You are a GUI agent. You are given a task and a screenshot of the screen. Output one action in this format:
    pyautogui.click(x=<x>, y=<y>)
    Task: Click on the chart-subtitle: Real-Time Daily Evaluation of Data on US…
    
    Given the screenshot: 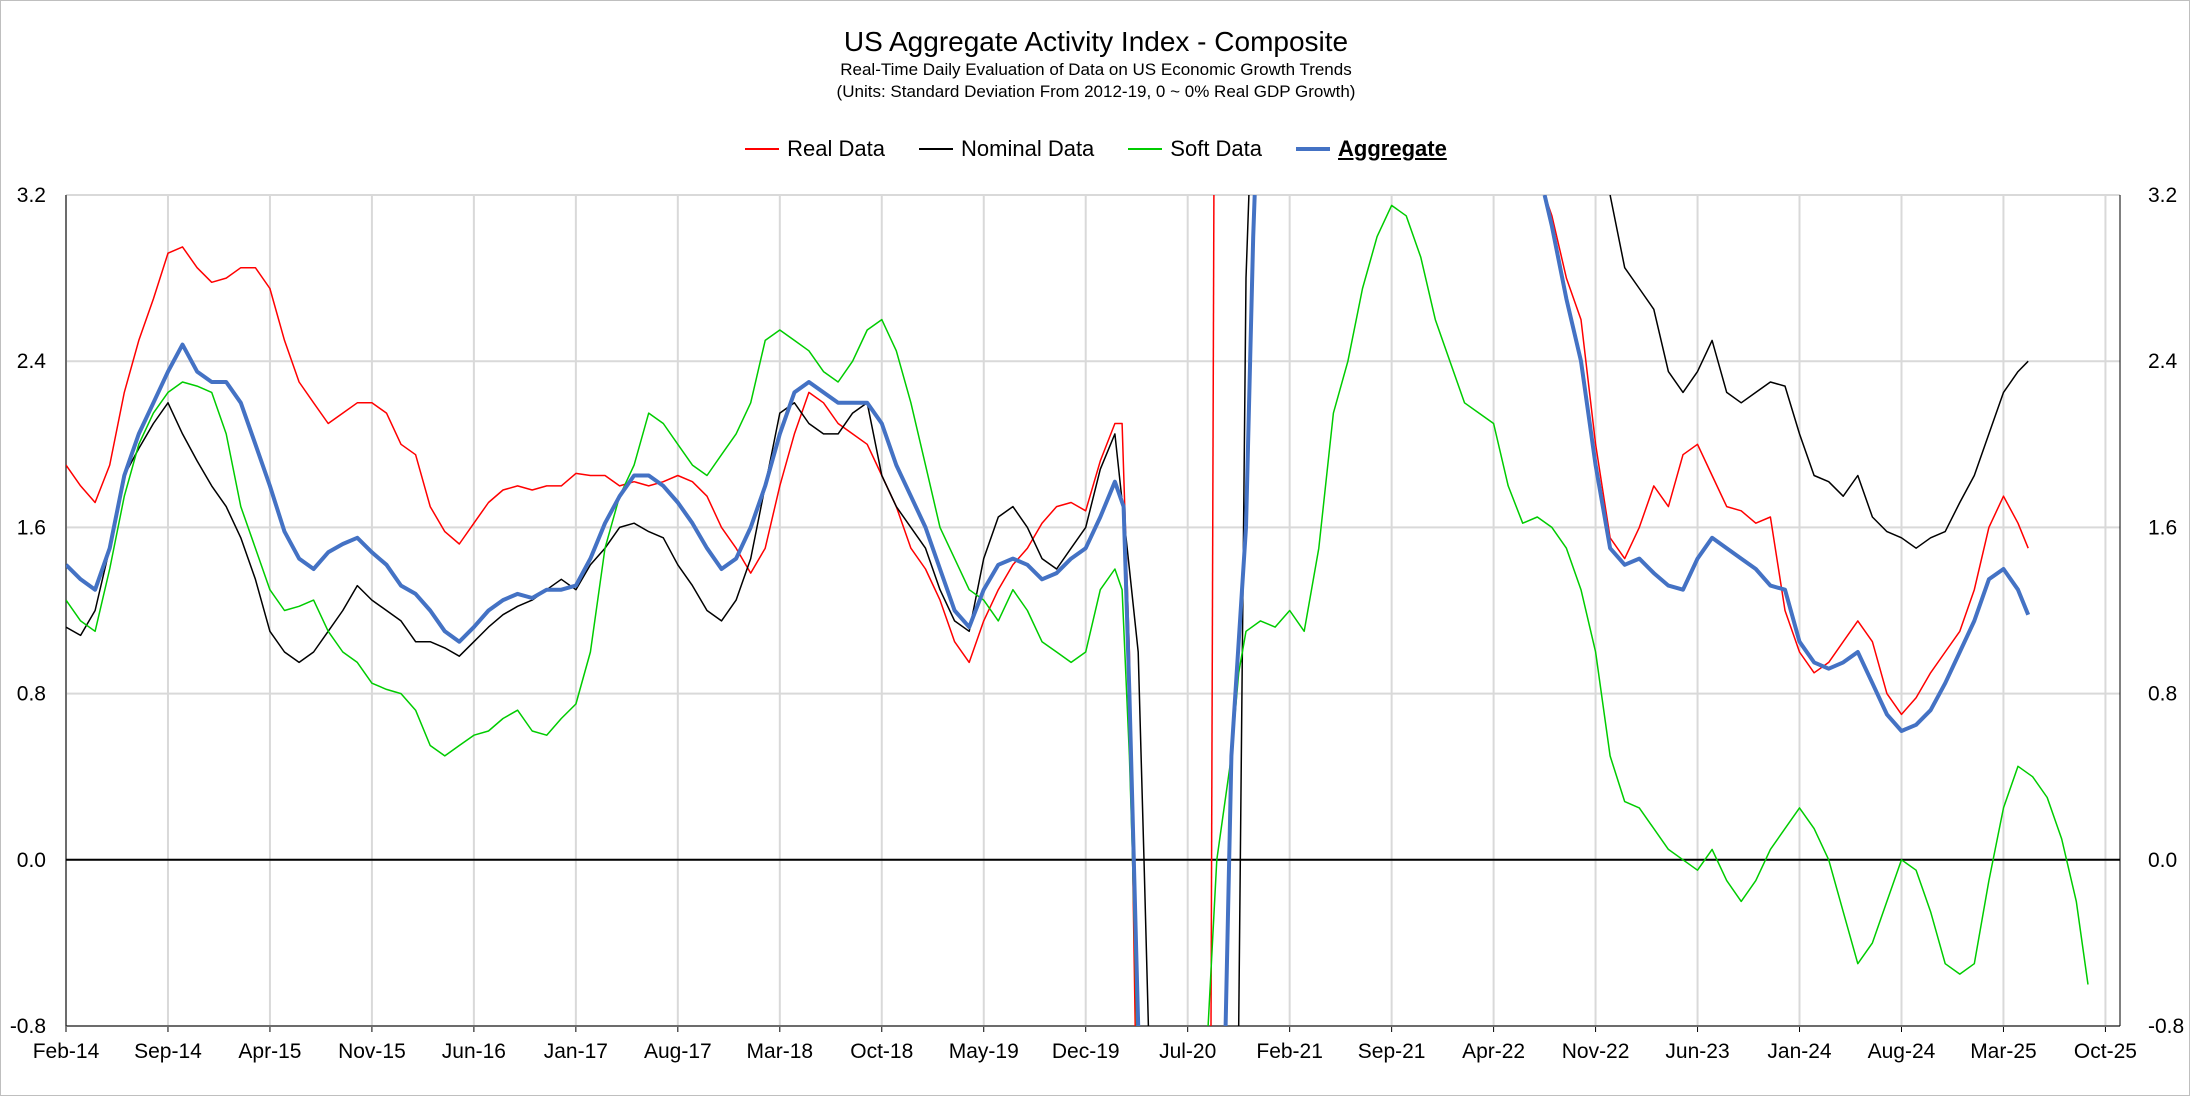 What is the action you would take?
    pyautogui.click(x=1096, y=69)
    